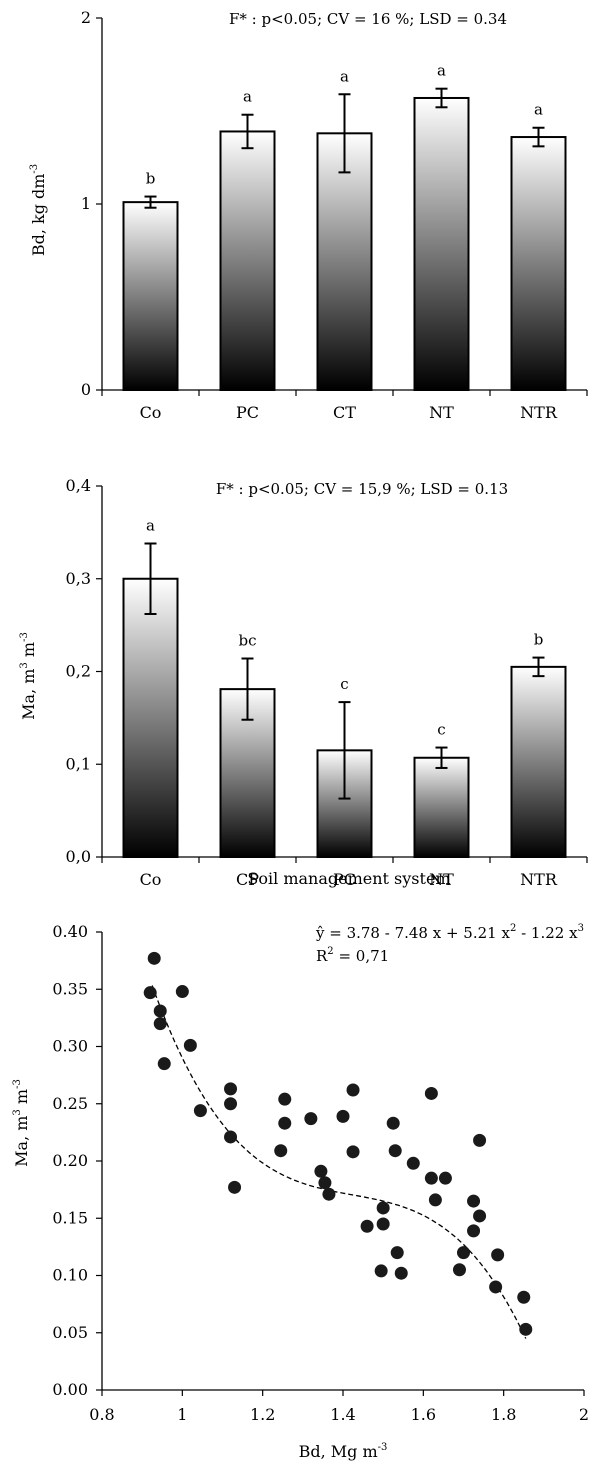 This screenshot has width=589, height=1462. Describe the element at coordinates (182, 1414) in the screenshot. I see `x-tick-label: 1` at that location.